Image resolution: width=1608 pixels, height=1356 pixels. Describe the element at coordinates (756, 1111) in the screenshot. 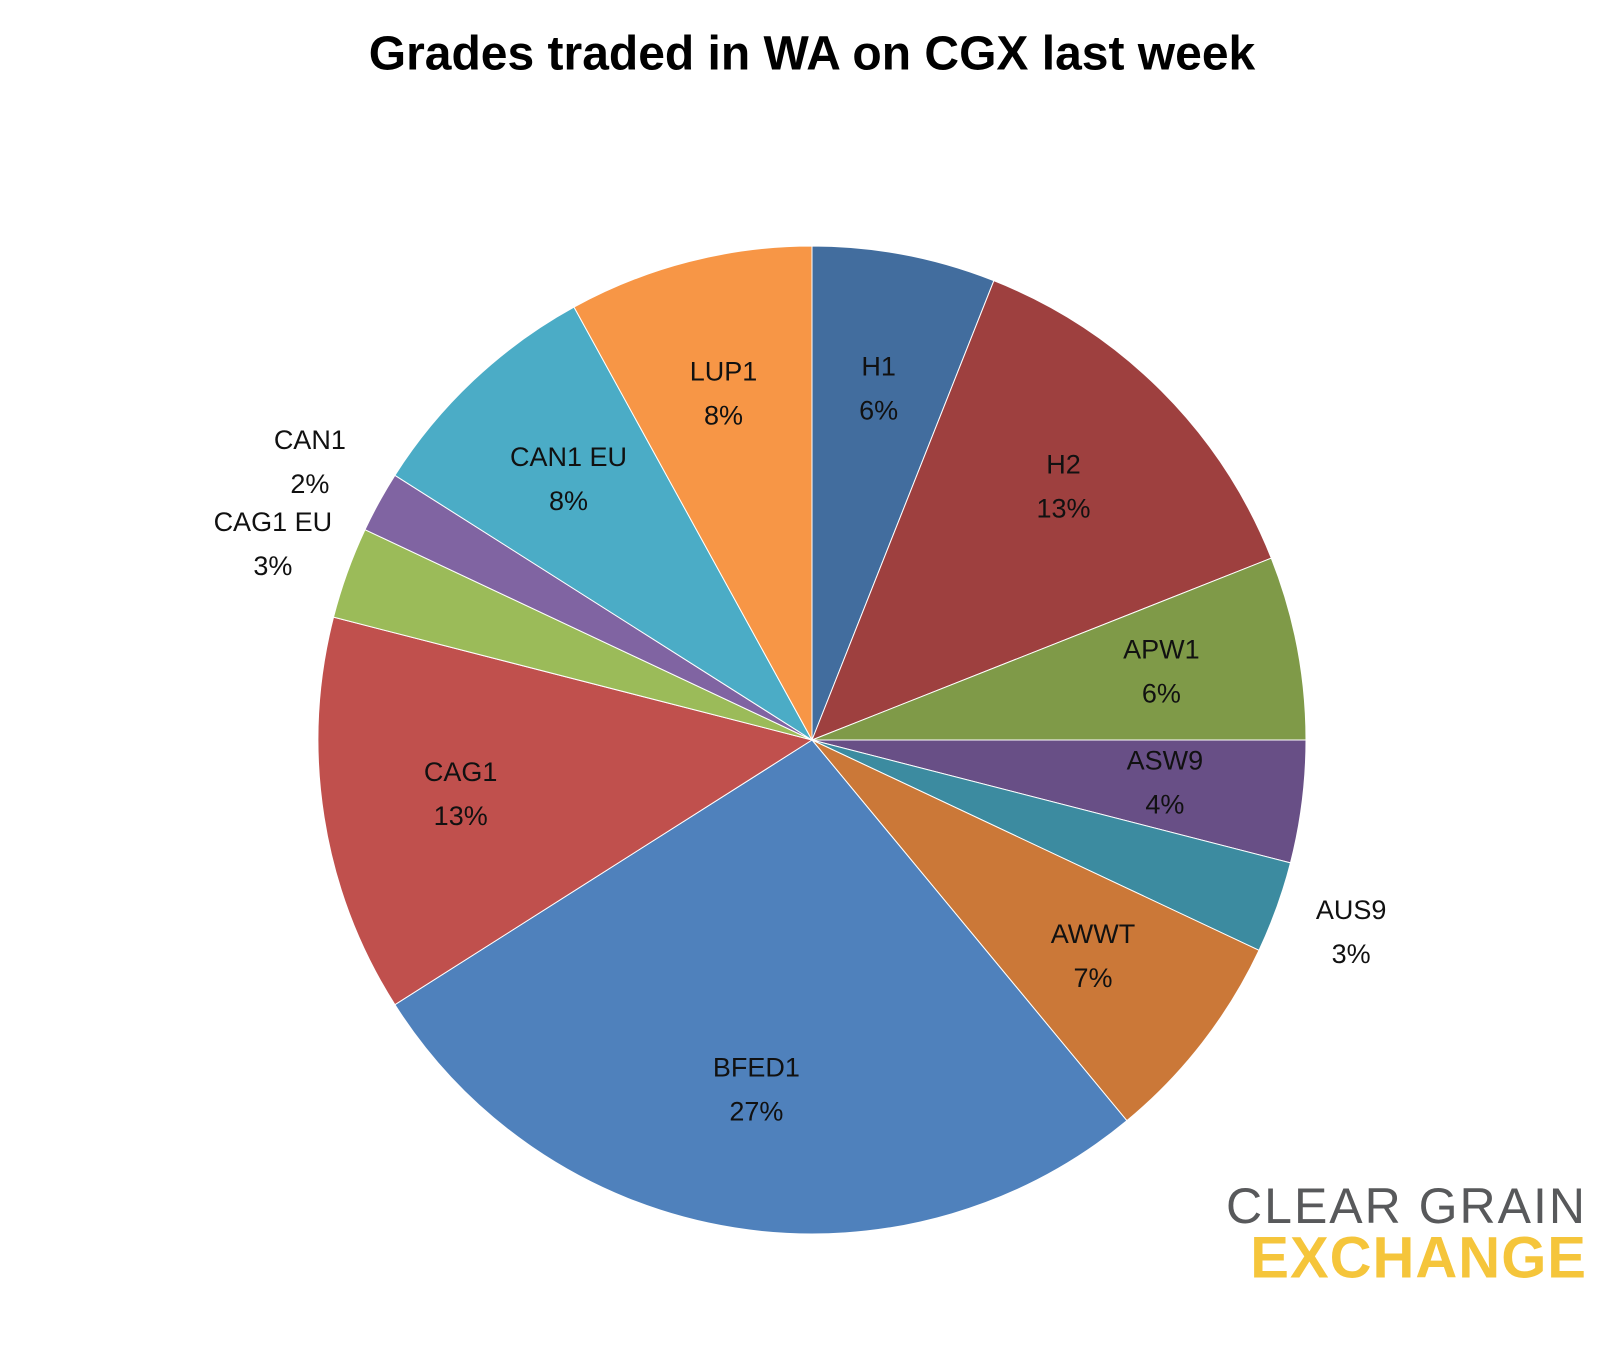

I see `slice-value-label: 27%` at that location.